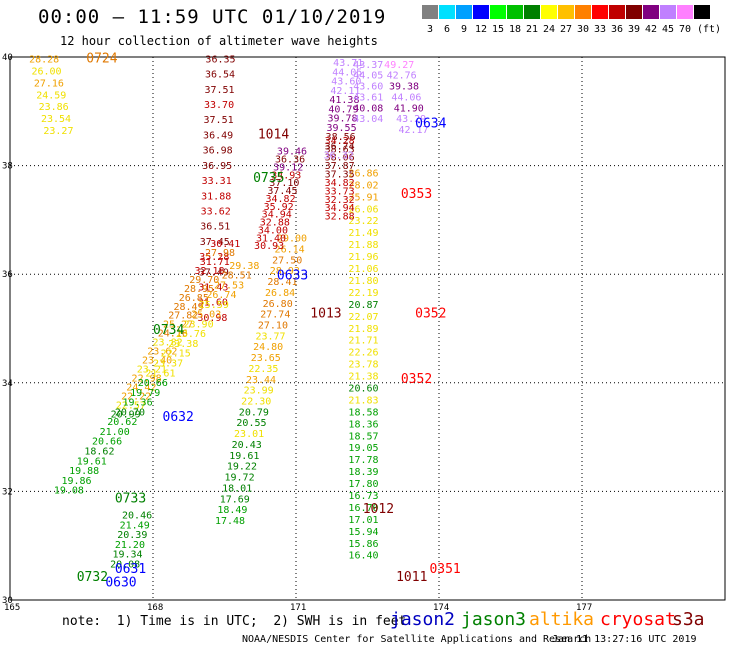 The image size is (740, 650). What do you see at coordinates (363, 388) in the screenshot?
I see `wave-height-value: 20.60` at bounding box center [363, 388].